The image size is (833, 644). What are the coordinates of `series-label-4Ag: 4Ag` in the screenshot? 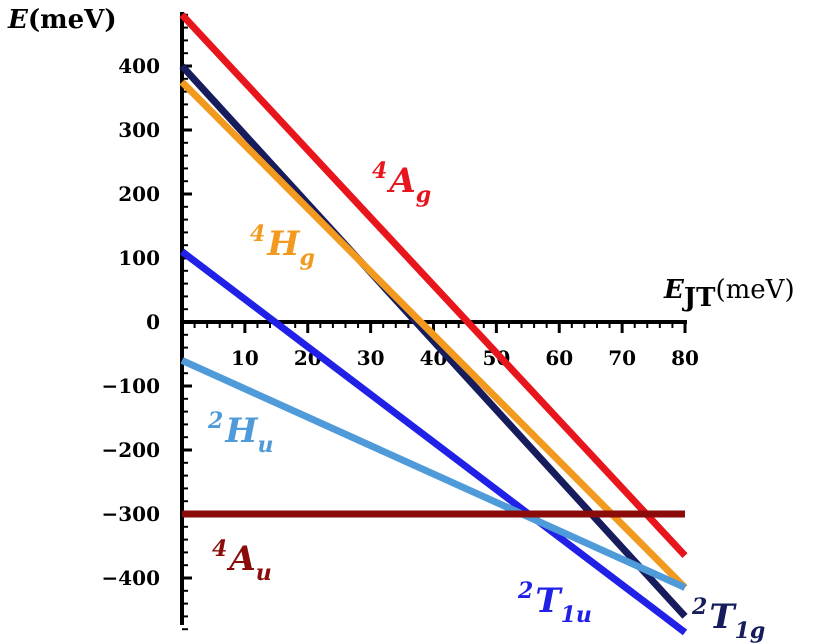 It's located at (401, 183).